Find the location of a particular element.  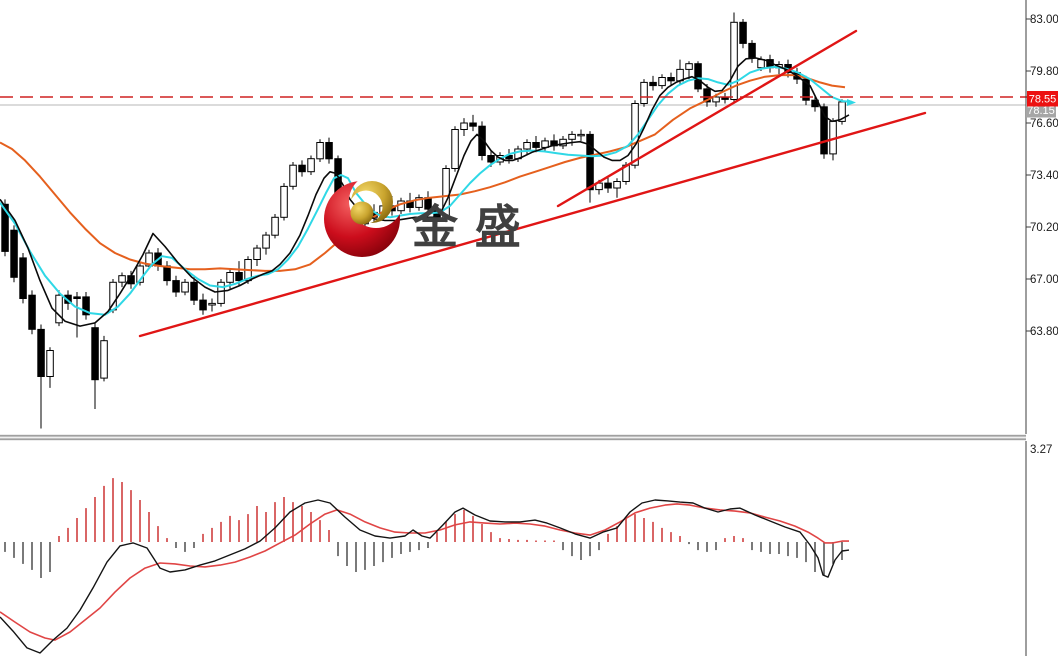

current-price-text: 78.55 is located at coordinates (1043, 100).